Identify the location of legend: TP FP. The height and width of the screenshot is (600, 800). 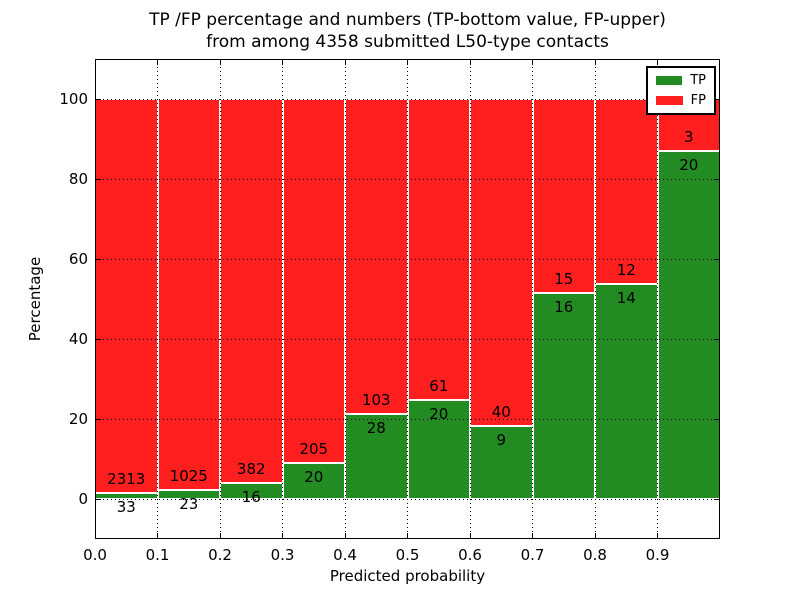
(681, 90).